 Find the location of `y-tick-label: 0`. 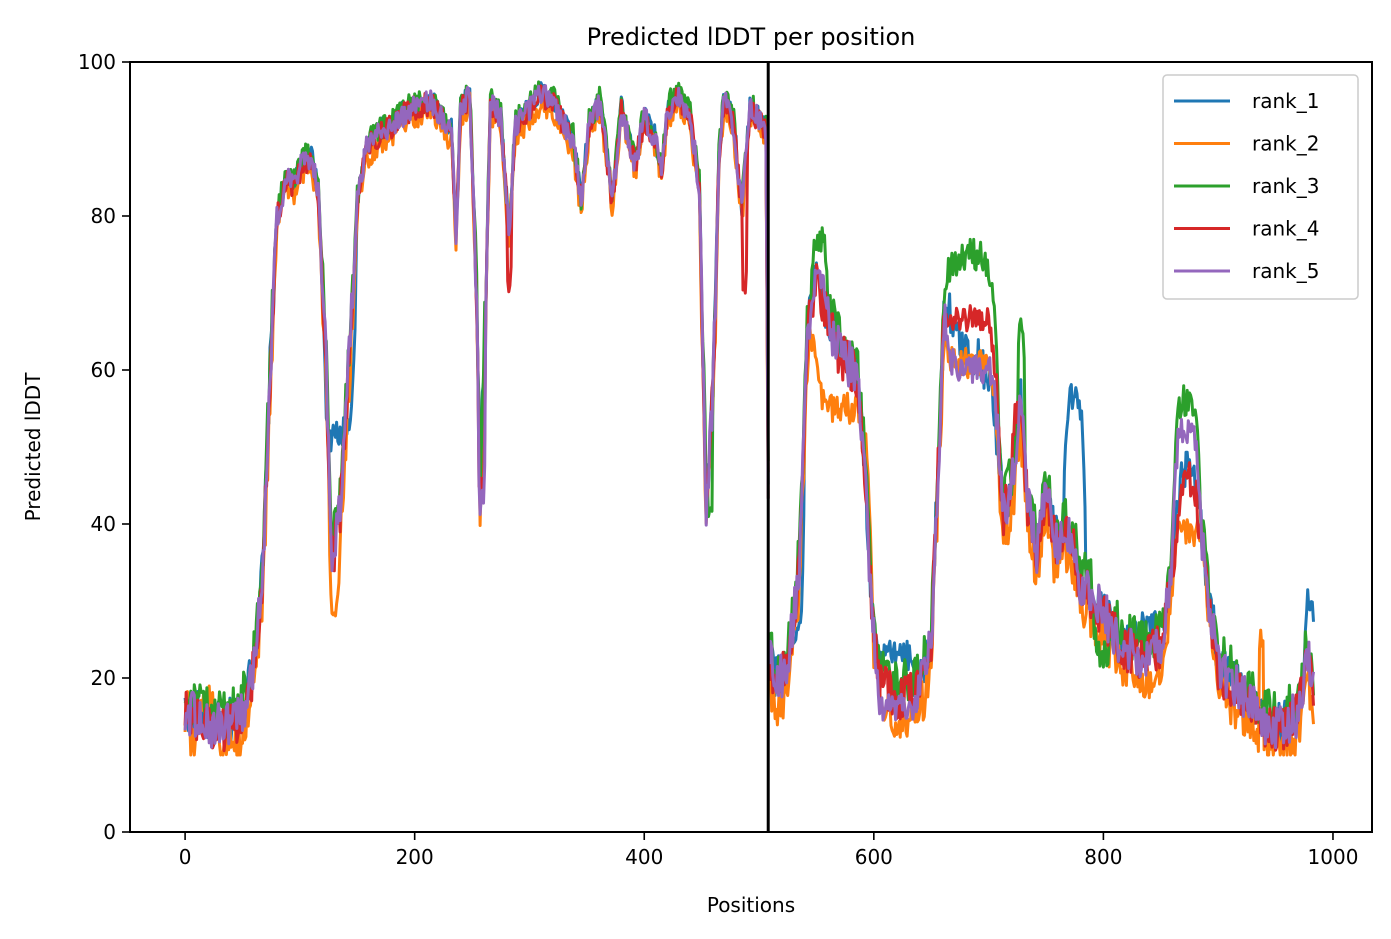

y-tick-label: 0 is located at coordinates (109, 832).